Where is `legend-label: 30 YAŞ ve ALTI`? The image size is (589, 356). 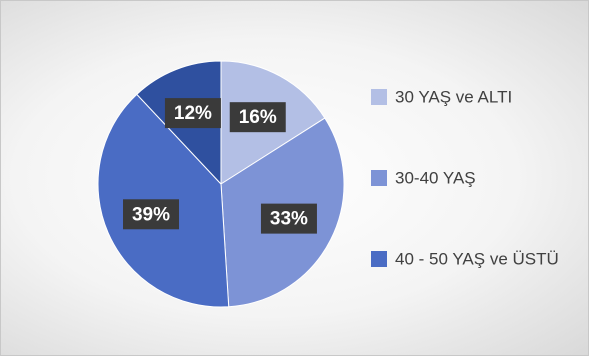
legend-label: 30 YAŞ ve ALTI is located at coordinates (453, 96).